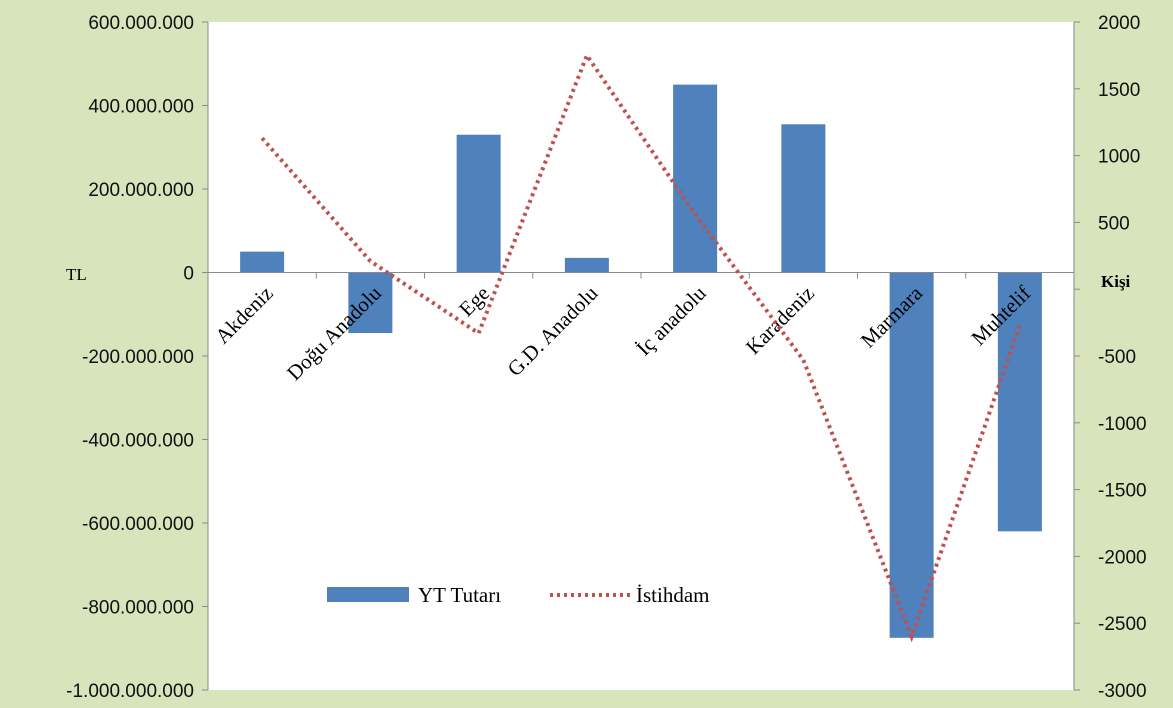 This screenshot has width=1173, height=708. What do you see at coordinates (673, 595) in the screenshot?
I see `legend-label-istihdam: İstihdam` at bounding box center [673, 595].